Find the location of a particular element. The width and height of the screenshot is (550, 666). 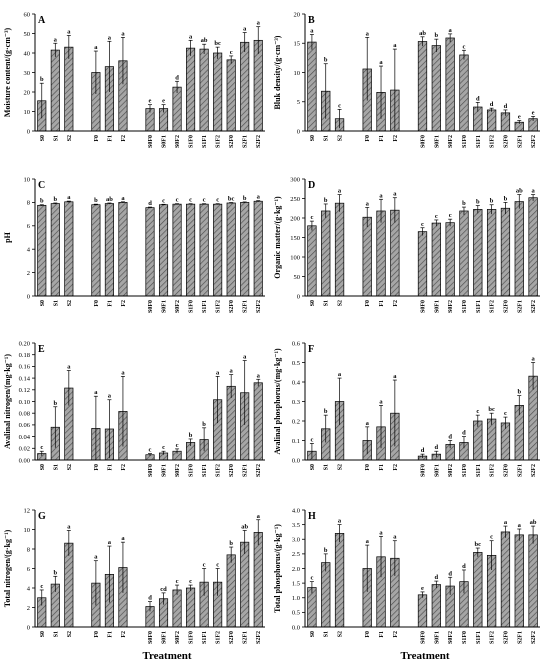

panel-letter: B is located at coordinates (311, 20).